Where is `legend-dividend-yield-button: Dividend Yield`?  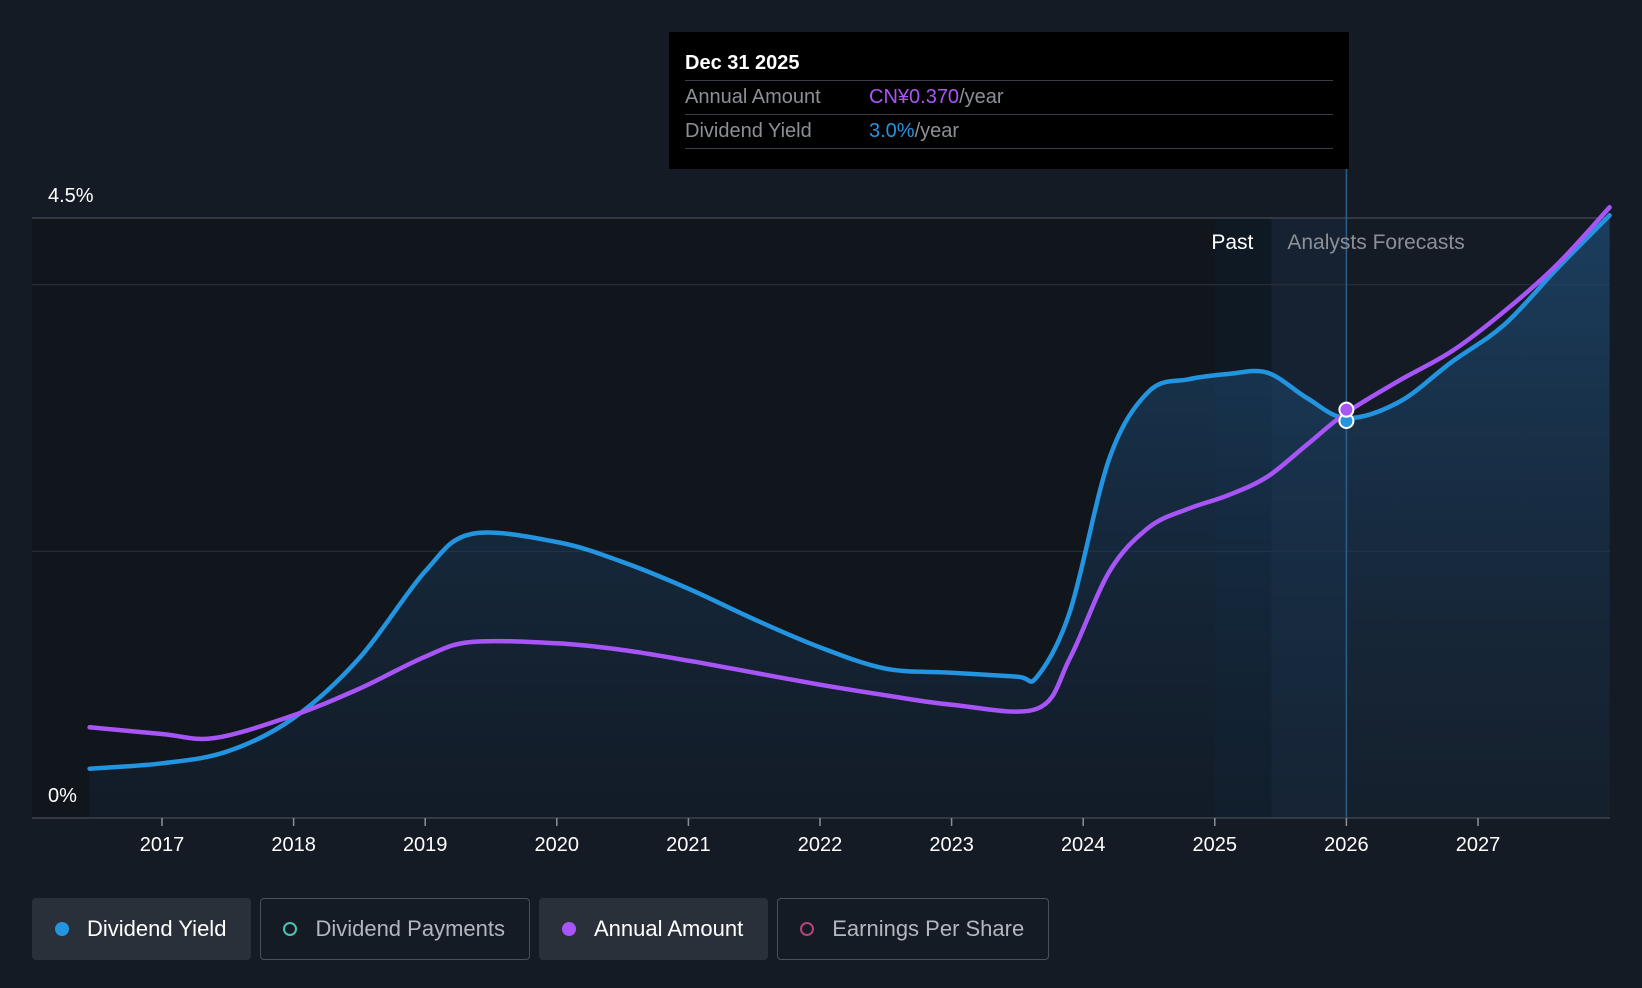
legend-dividend-yield-button: Dividend Yield is located at coordinates (142, 929).